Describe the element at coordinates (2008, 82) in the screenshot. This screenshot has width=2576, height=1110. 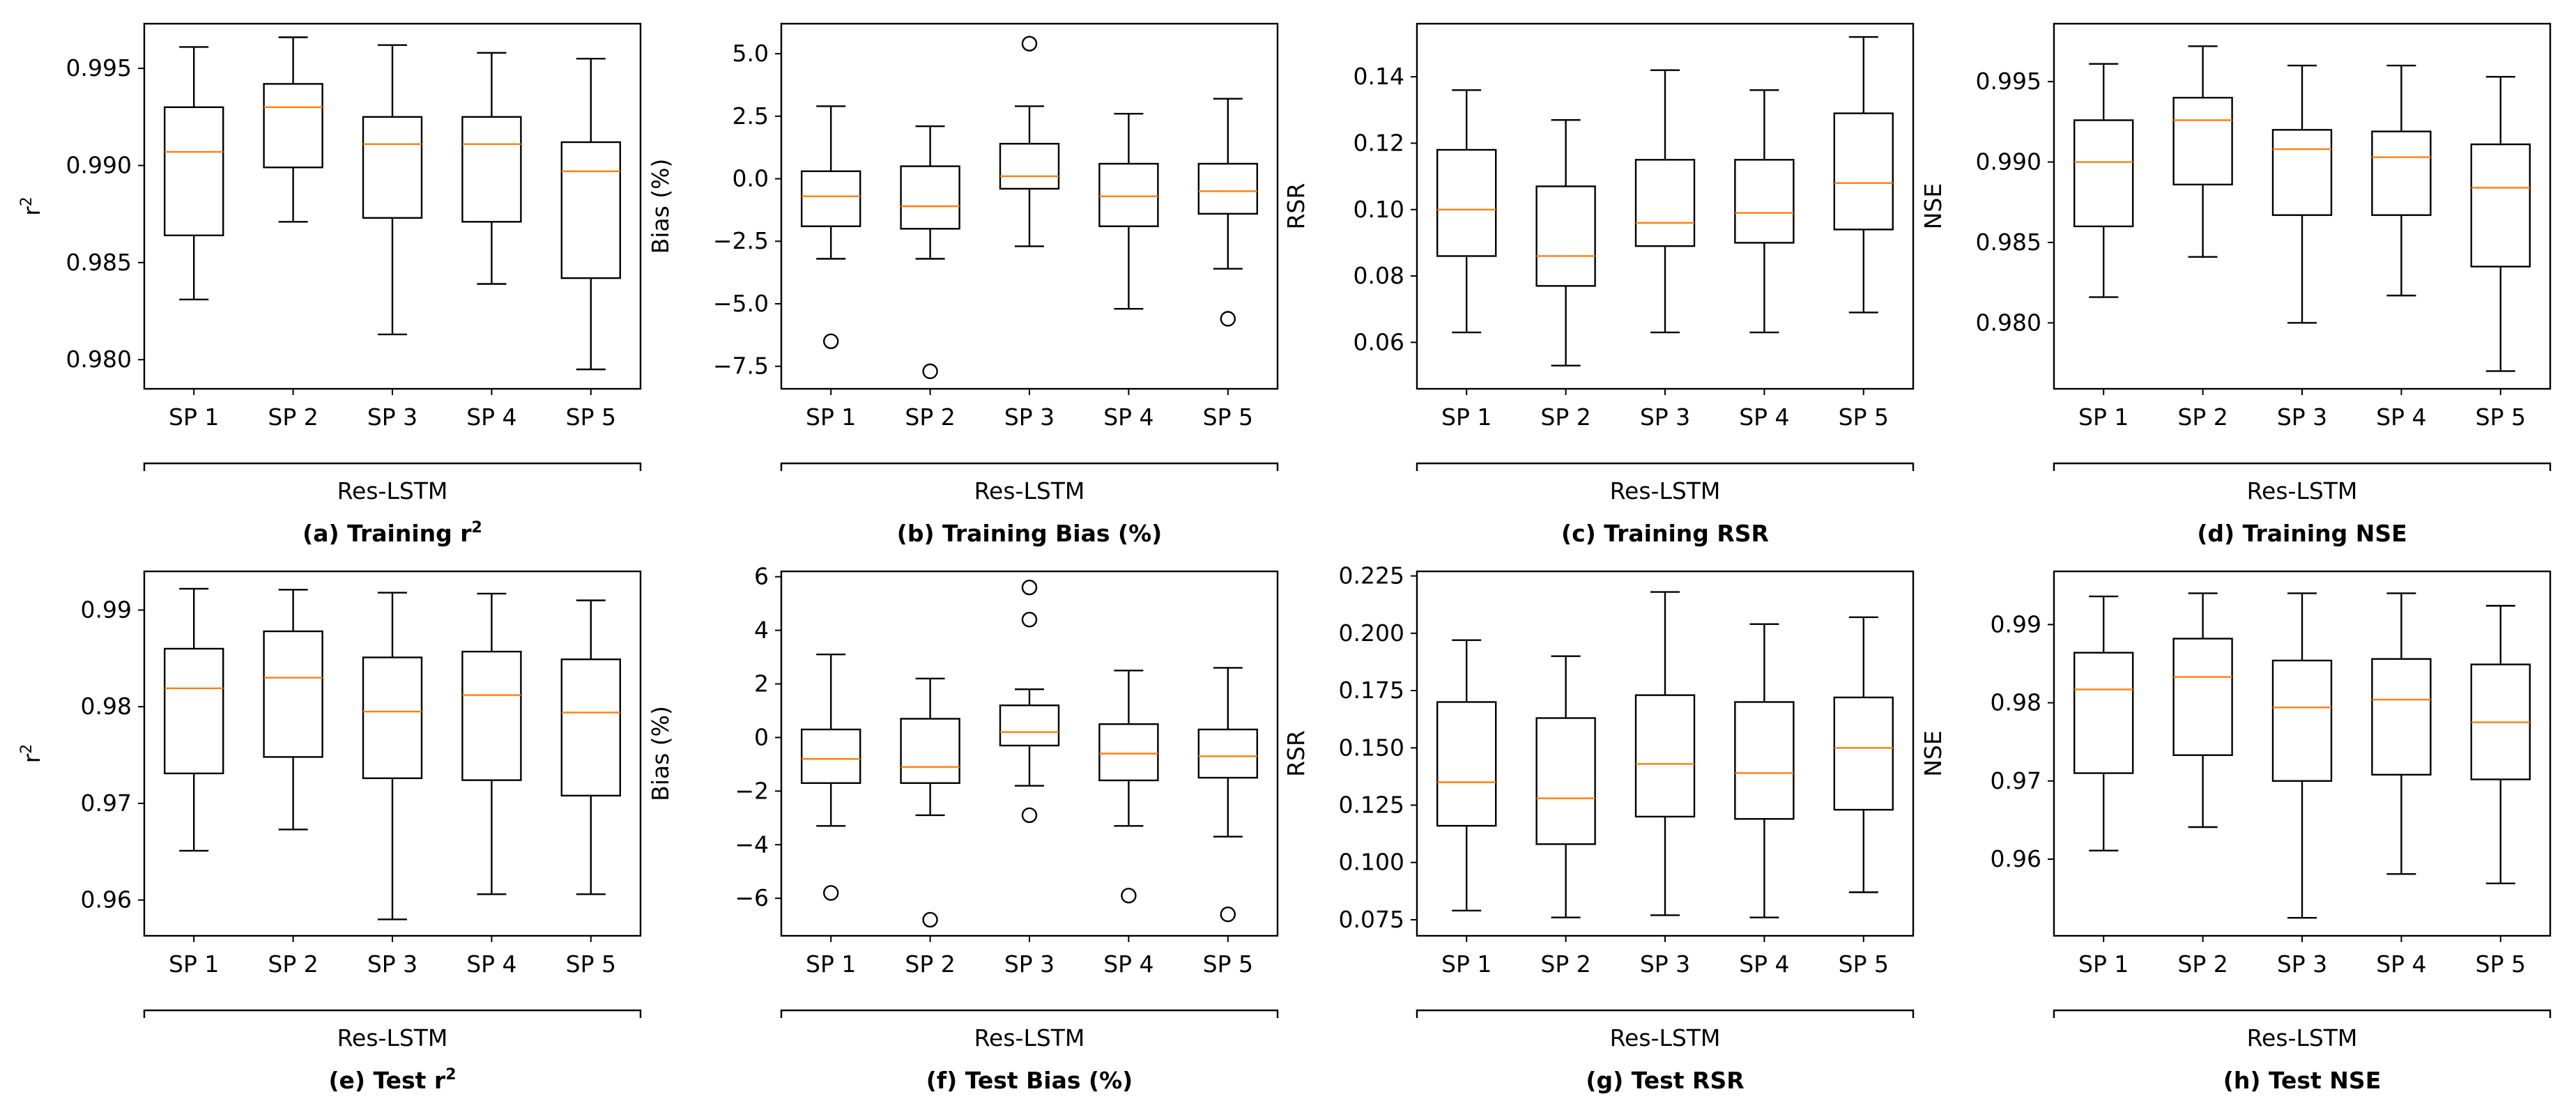
I see `y-tick-label: 0.995` at that location.